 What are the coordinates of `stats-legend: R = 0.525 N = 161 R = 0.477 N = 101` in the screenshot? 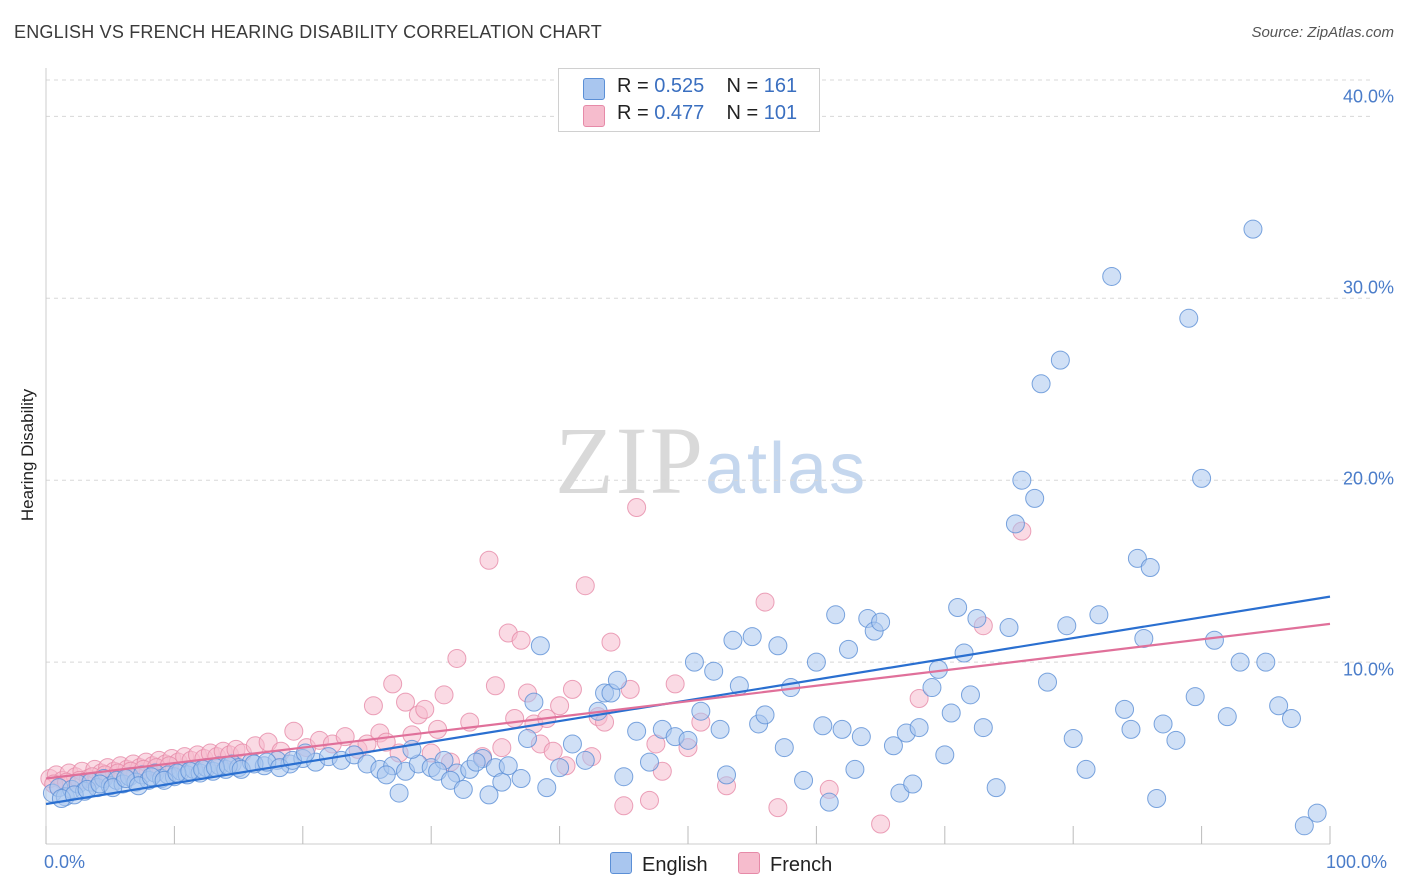 It's located at (689, 100).